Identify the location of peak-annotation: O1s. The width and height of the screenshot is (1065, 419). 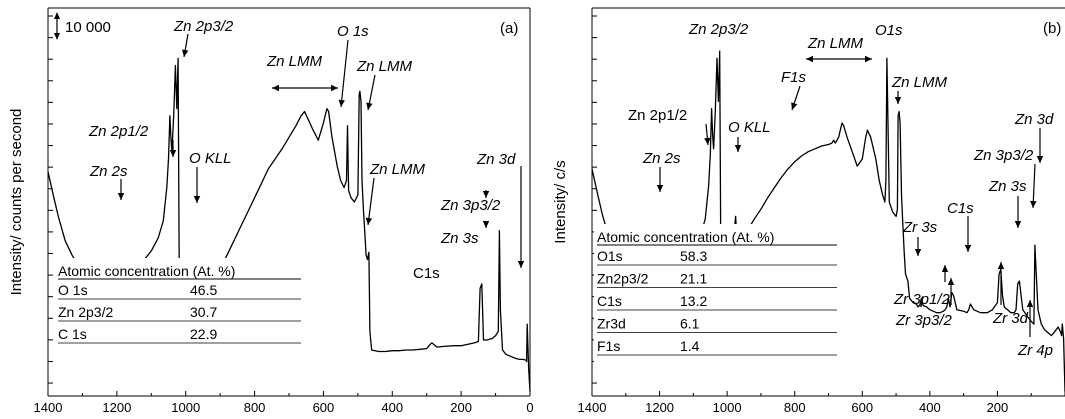
(889, 30).